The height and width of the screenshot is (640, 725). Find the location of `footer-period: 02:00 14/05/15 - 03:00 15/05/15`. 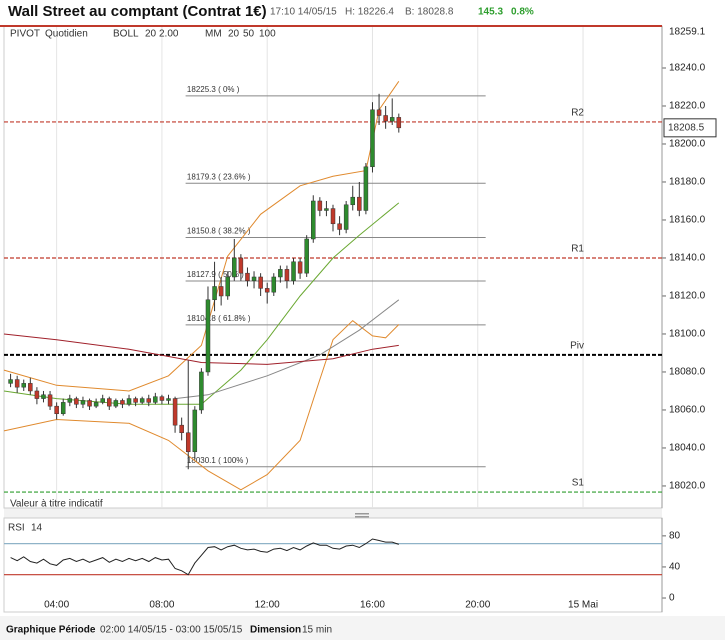

footer-period: 02:00 14/05/15 - 03:00 15/05/15 is located at coordinates (171, 630).